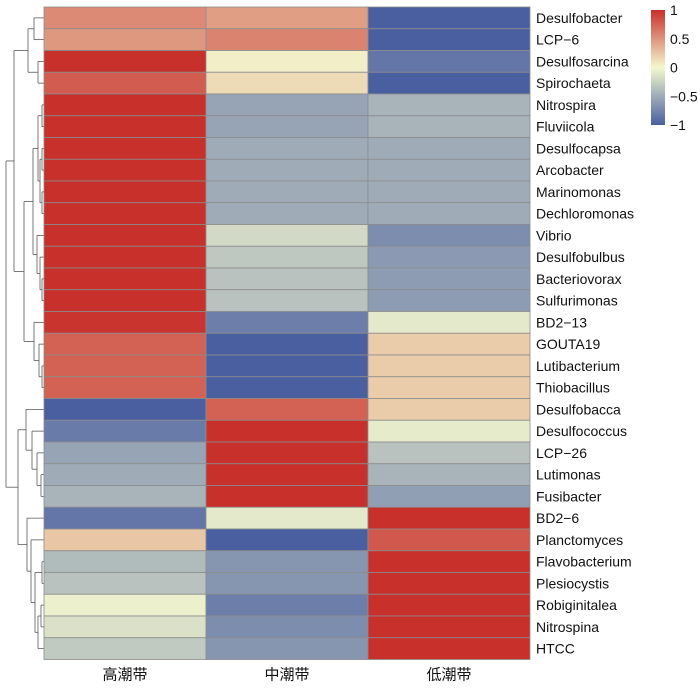  I want to click on row-label: Desulfobacca, so click(578, 409).